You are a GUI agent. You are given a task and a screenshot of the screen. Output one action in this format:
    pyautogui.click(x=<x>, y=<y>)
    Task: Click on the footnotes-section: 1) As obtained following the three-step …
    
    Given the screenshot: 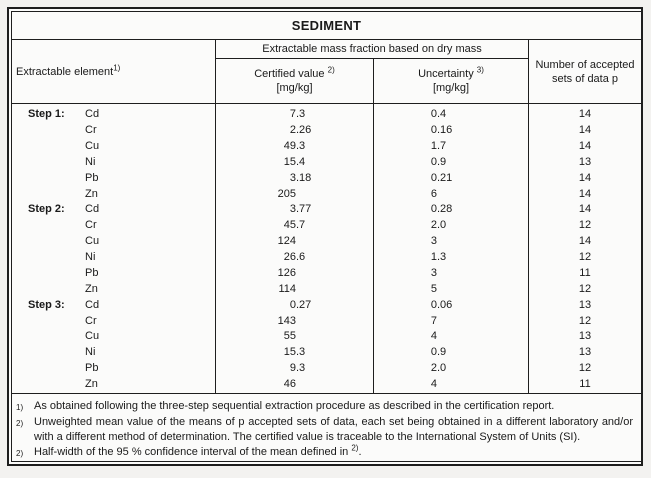 What is the action you would take?
    pyautogui.click(x=326, y=427)
    